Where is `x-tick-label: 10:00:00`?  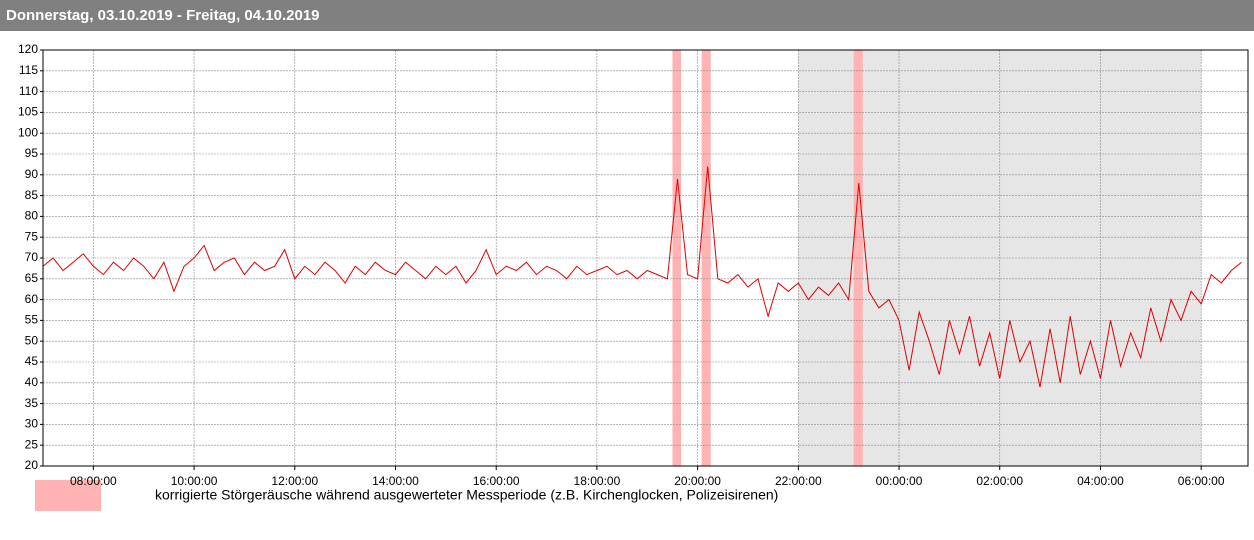 x-tick-label: 10:00:00 is located at coordinates (194, 481).